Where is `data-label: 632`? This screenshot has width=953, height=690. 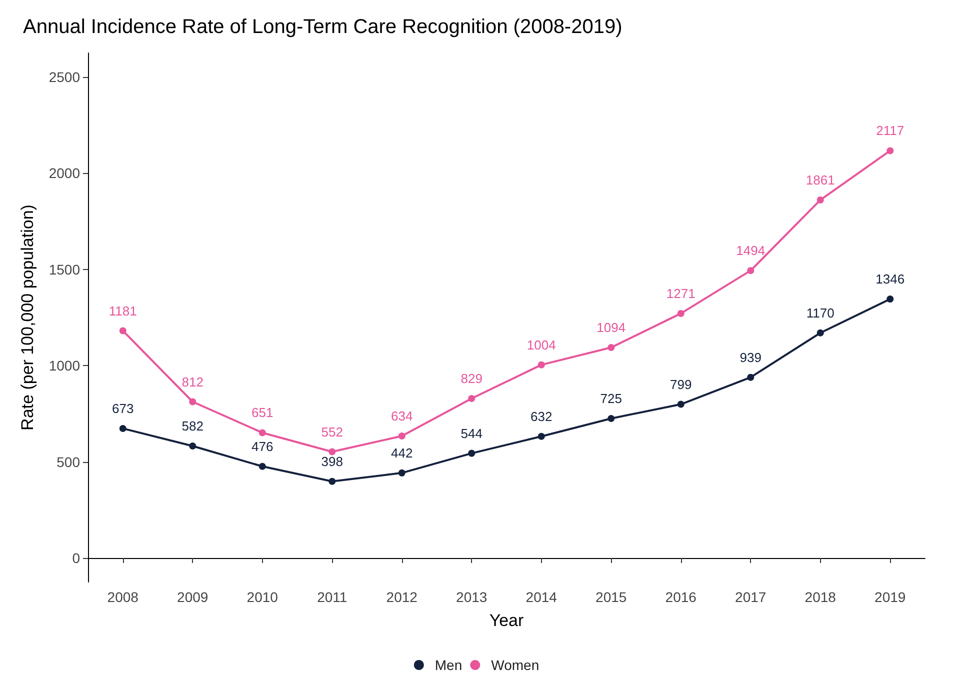 data-label: 632 is located at coordinates (541, 416).